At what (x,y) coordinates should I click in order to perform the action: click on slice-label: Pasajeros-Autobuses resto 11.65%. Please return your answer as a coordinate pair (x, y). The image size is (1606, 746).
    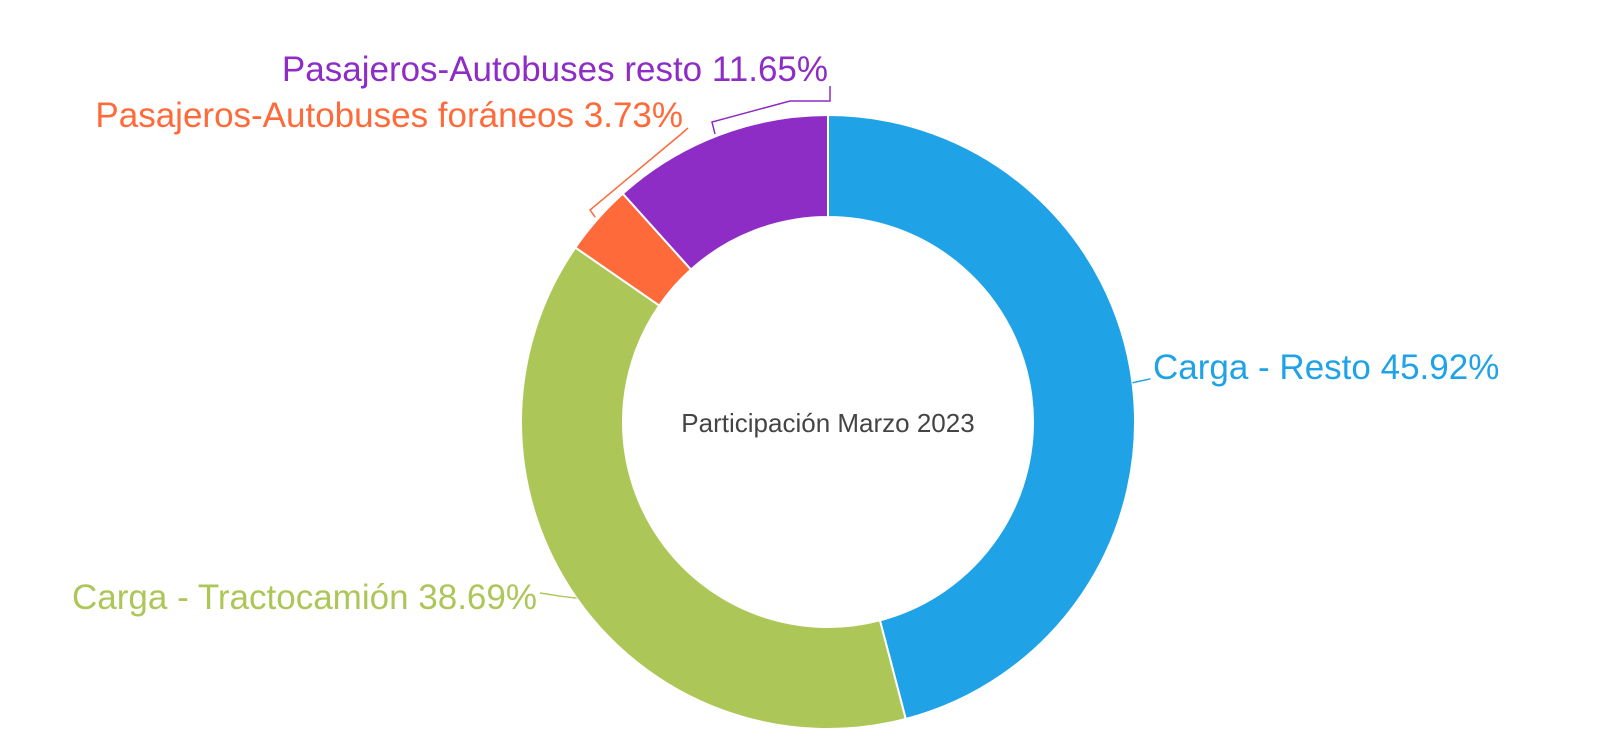
    Looking at the image, I should click on (555, 69).